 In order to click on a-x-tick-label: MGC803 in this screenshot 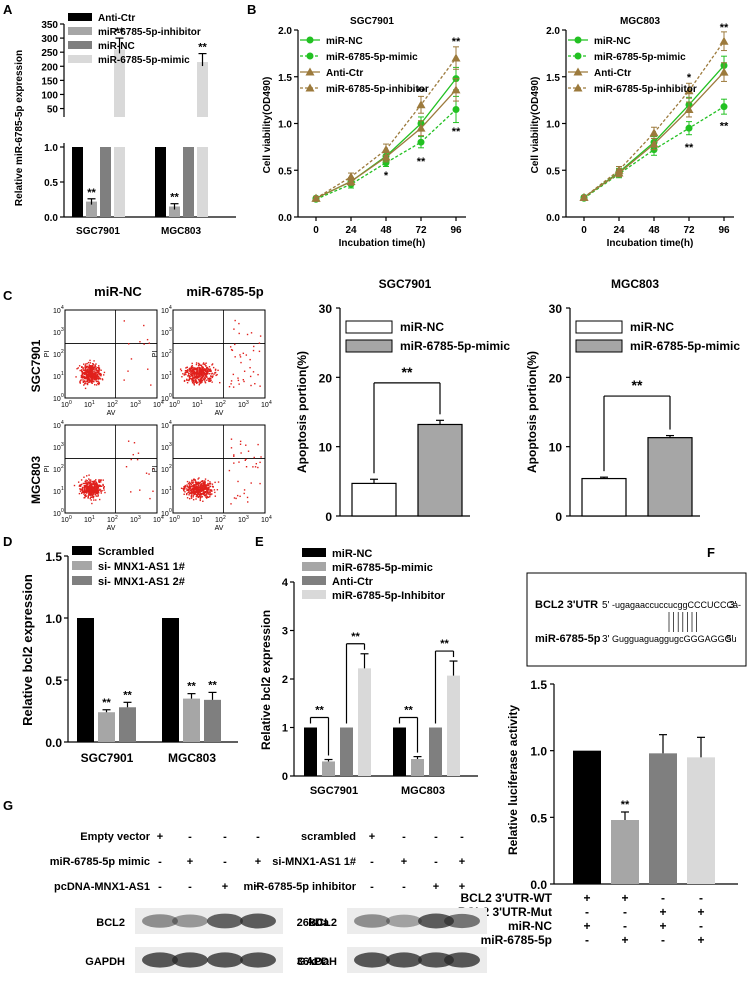, I will do `click(181, 231)`.